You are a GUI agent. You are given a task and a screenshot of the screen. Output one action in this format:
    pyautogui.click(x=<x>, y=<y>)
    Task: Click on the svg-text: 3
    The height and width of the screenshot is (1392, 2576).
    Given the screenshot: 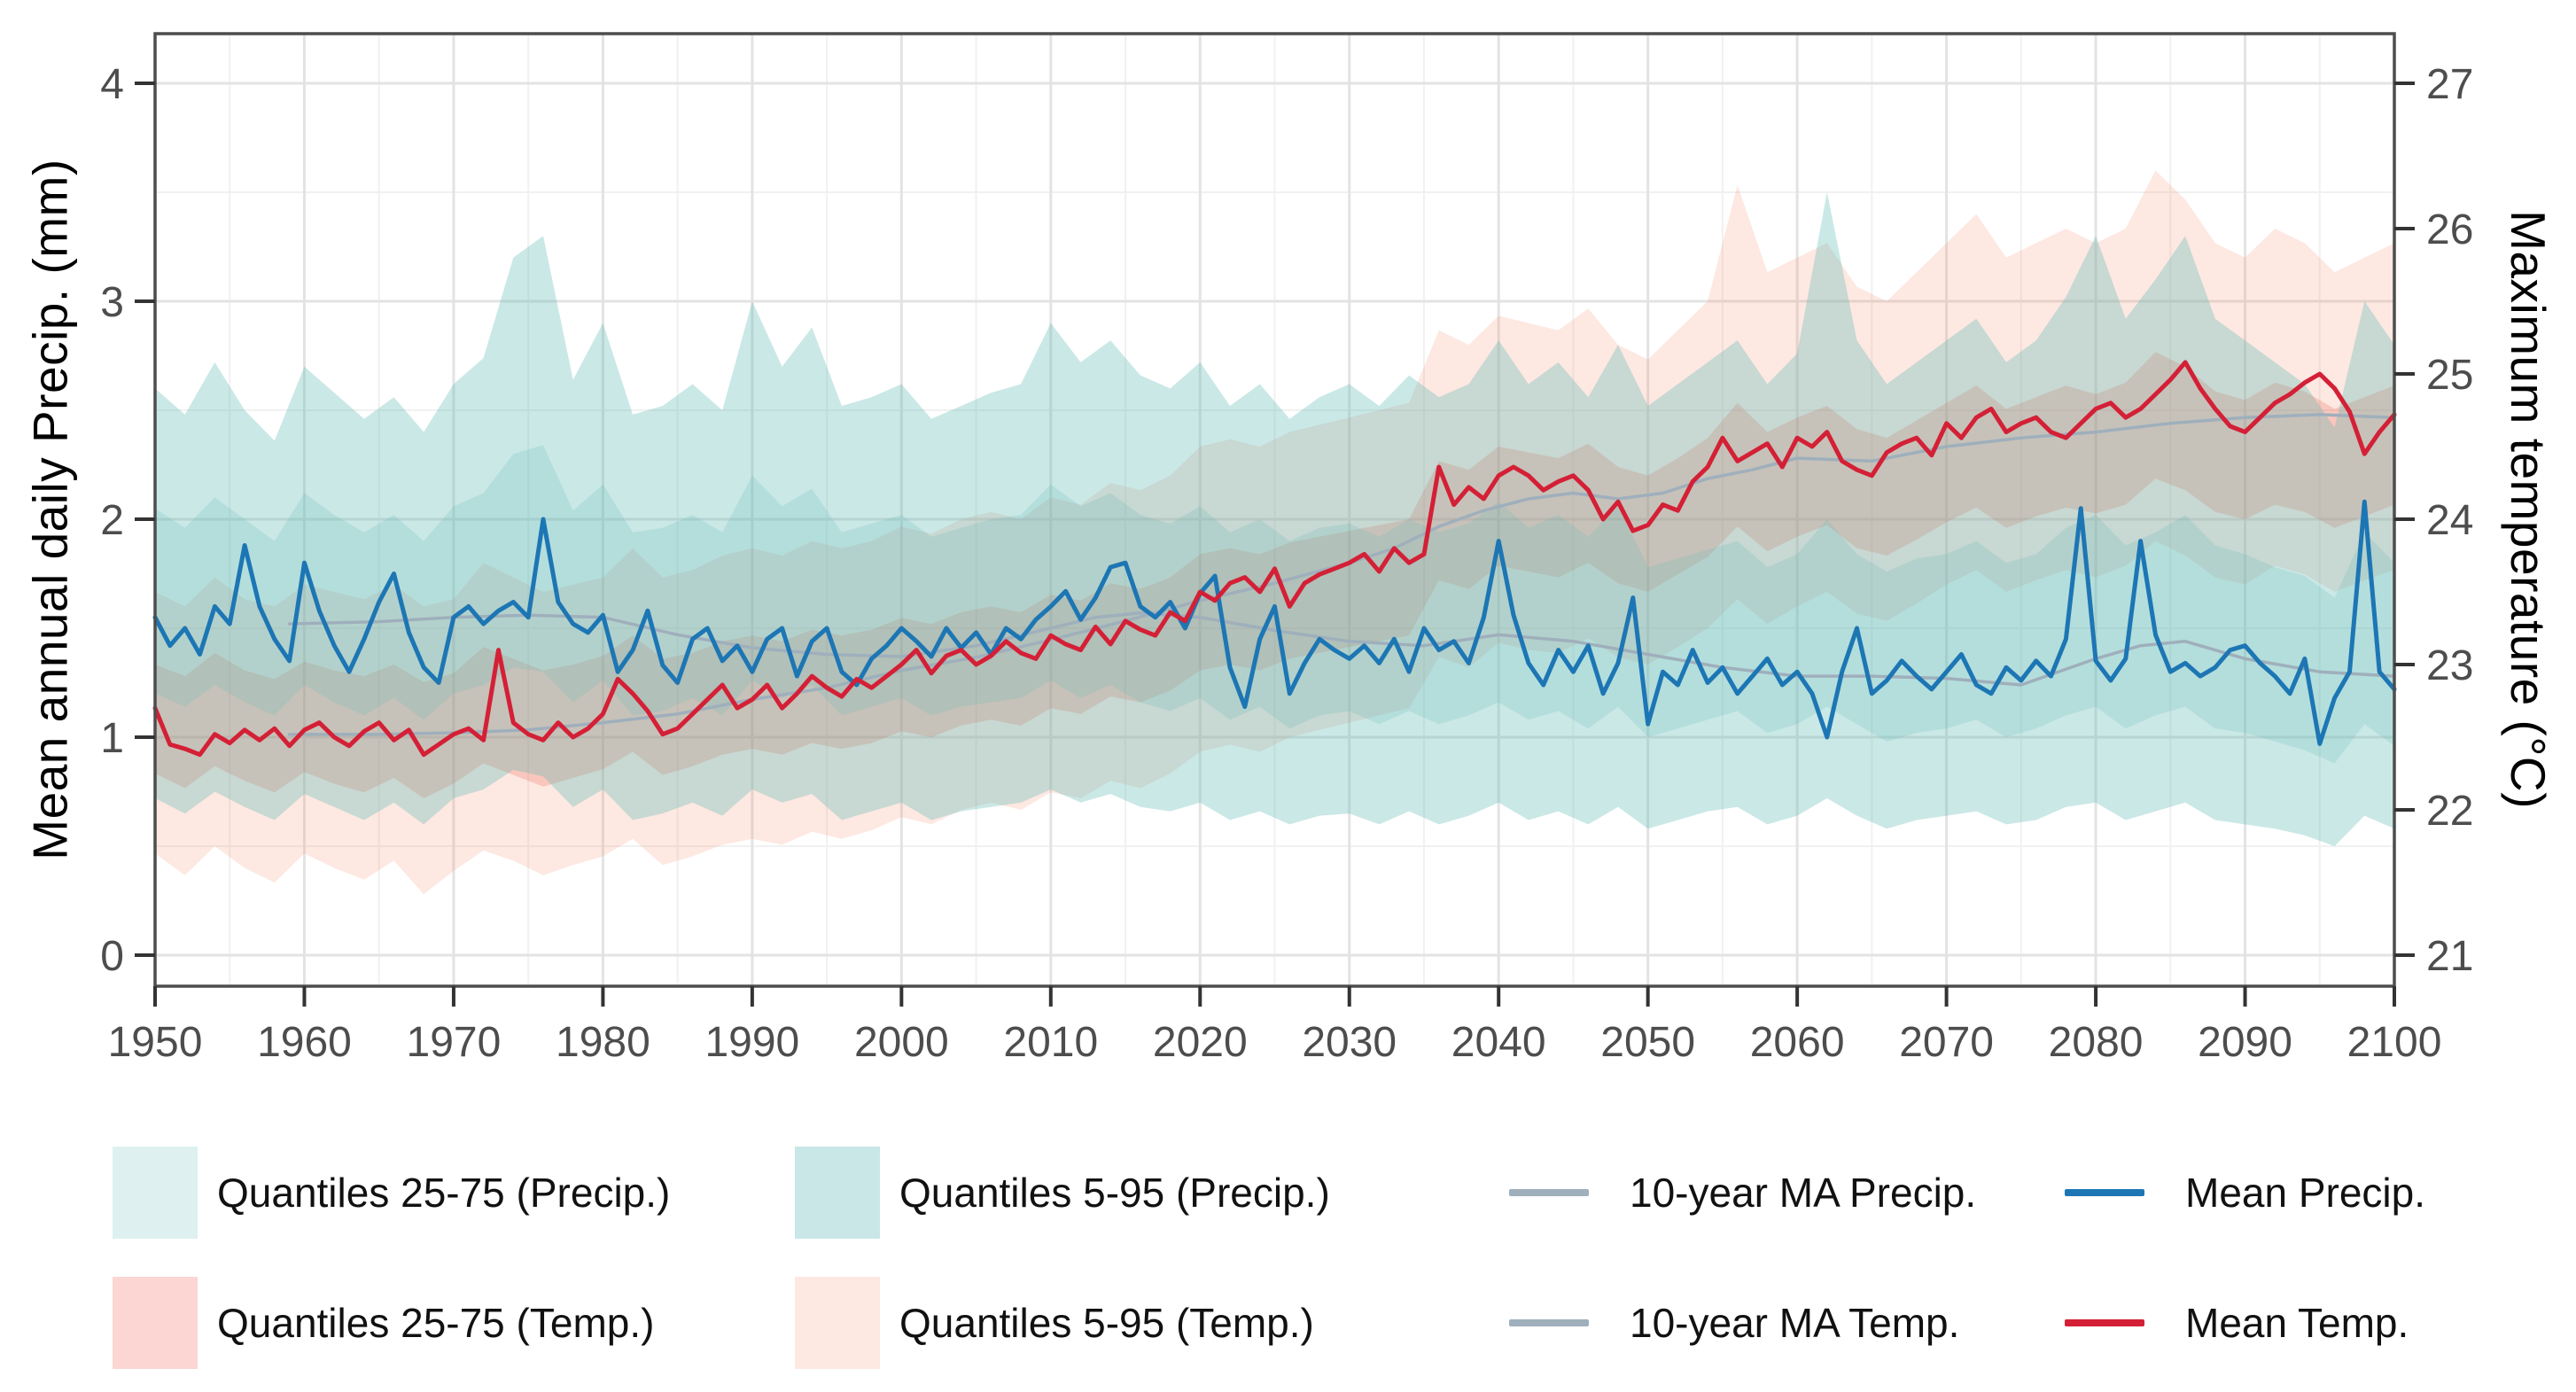 What is the action you would take?
    pyautogui.click(x=112, y=302)
    